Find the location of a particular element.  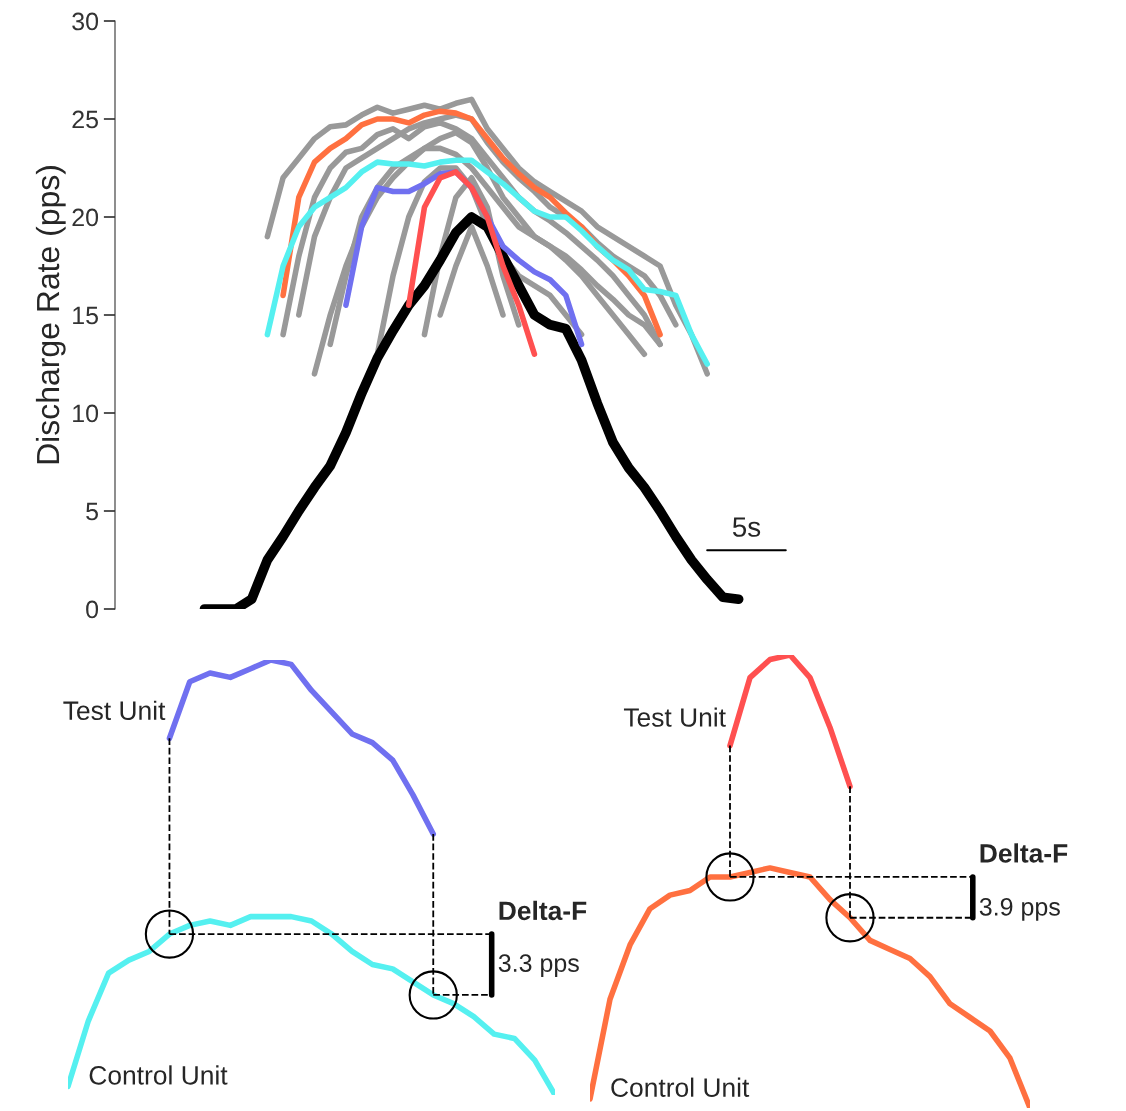

annotation: 3.3 pps is located at coordinates (538, 965).